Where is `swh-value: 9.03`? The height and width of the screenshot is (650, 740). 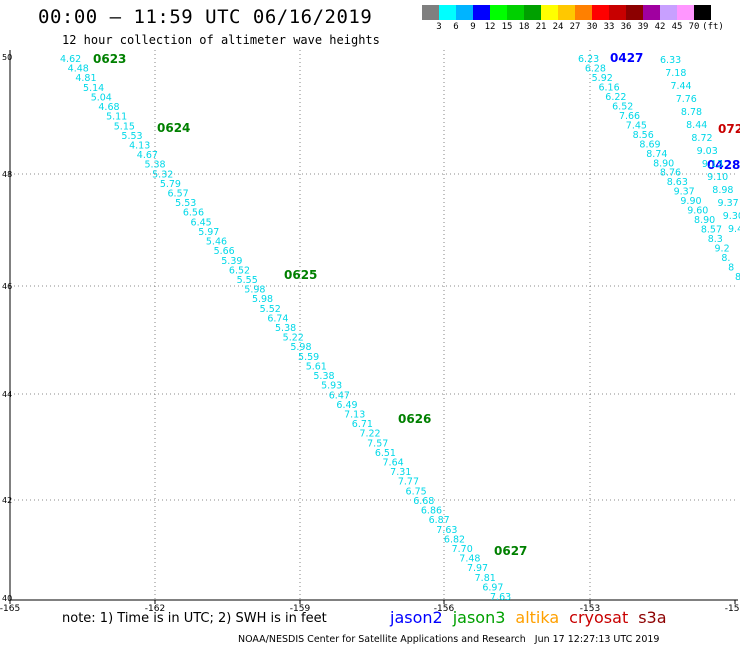
swh-value: 9.03 is located at coordinates (707, 151).